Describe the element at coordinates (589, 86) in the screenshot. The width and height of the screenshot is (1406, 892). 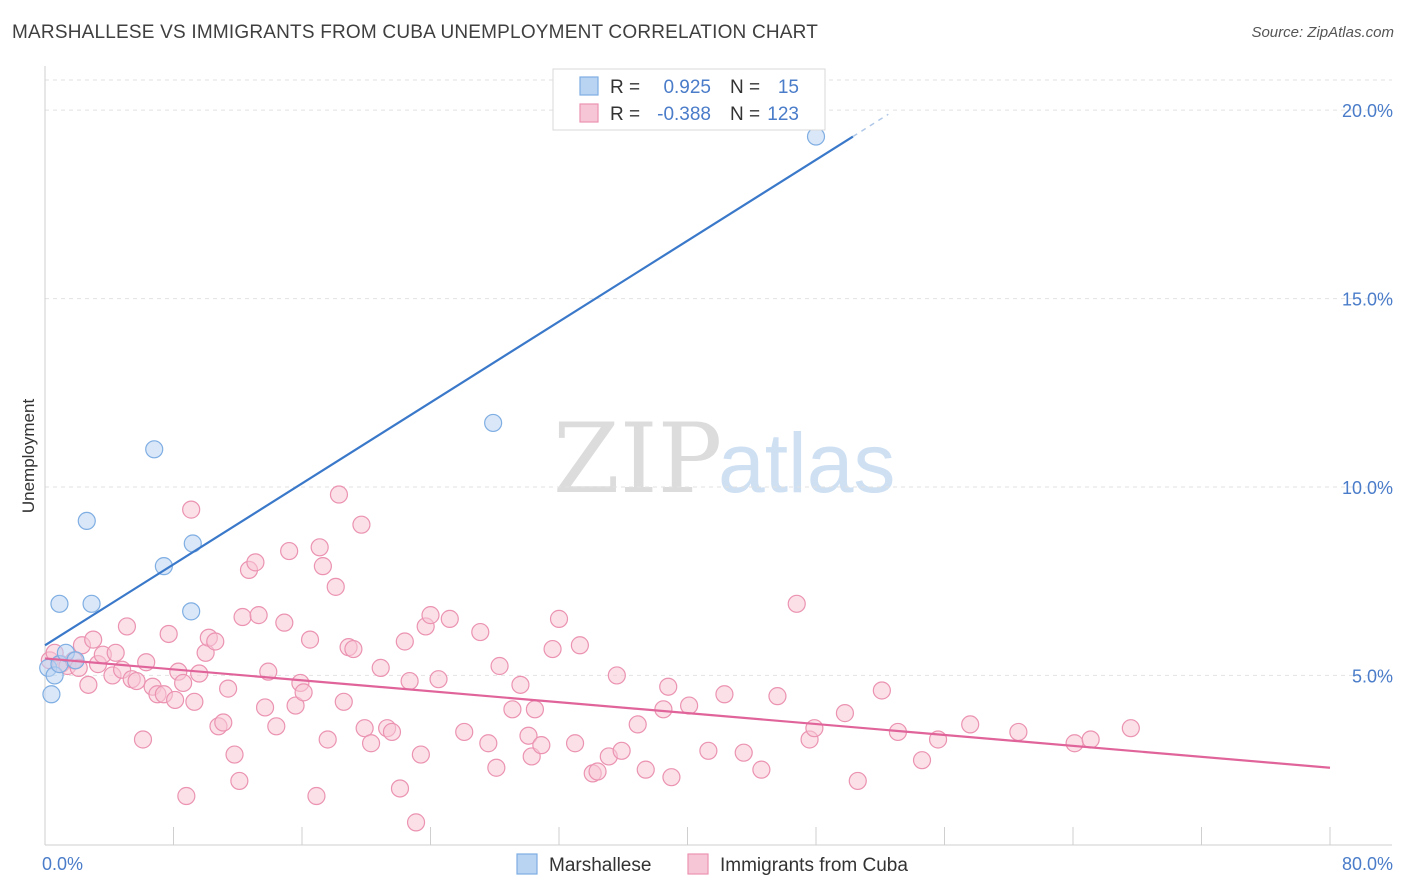
I see `legend-swatch` at that location.